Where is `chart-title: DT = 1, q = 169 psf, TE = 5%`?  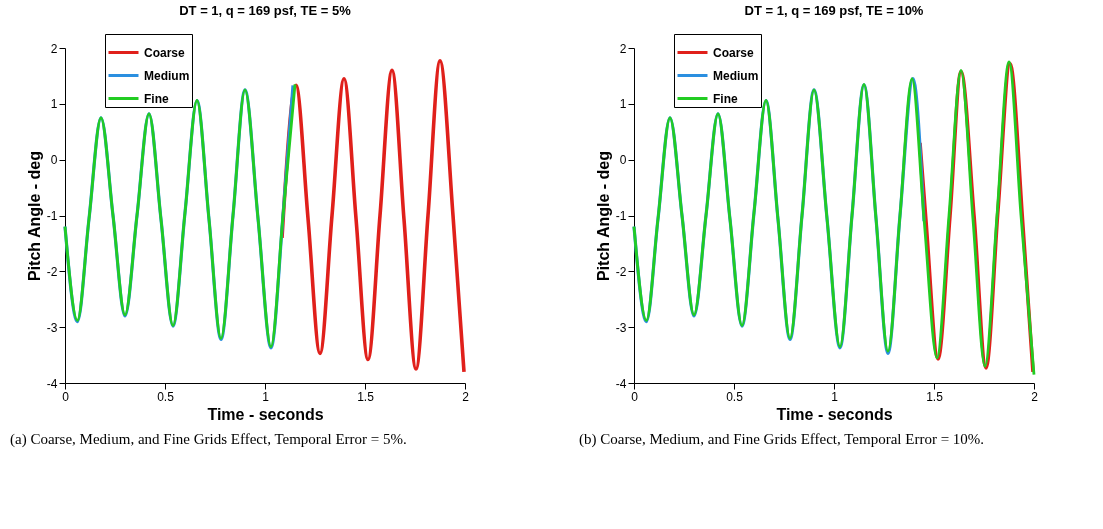
chart-title: DT = 1, q = 169 psf, TE = 5% is located at coordinates (265, 10).